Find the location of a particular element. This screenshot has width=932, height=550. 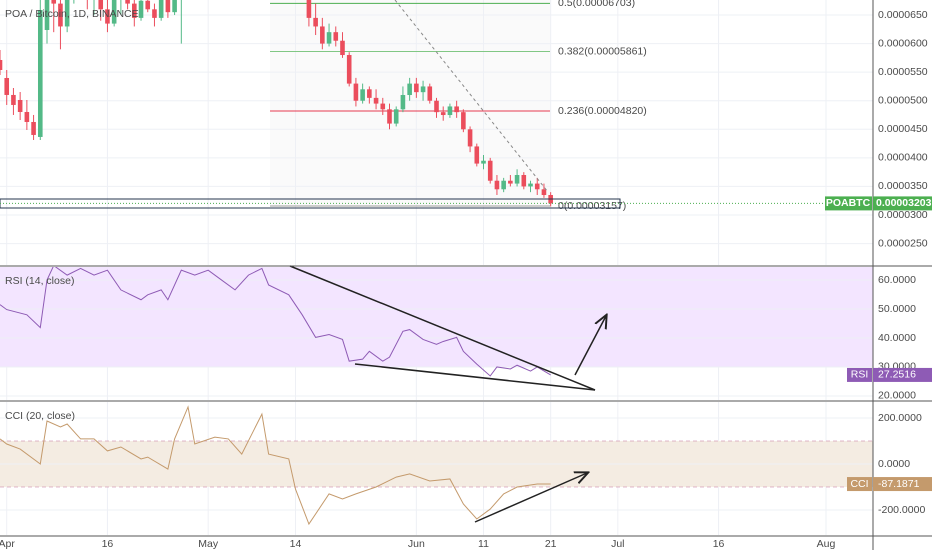

y-tick-label: 0.0000250 is located at coordinates (903, 243).